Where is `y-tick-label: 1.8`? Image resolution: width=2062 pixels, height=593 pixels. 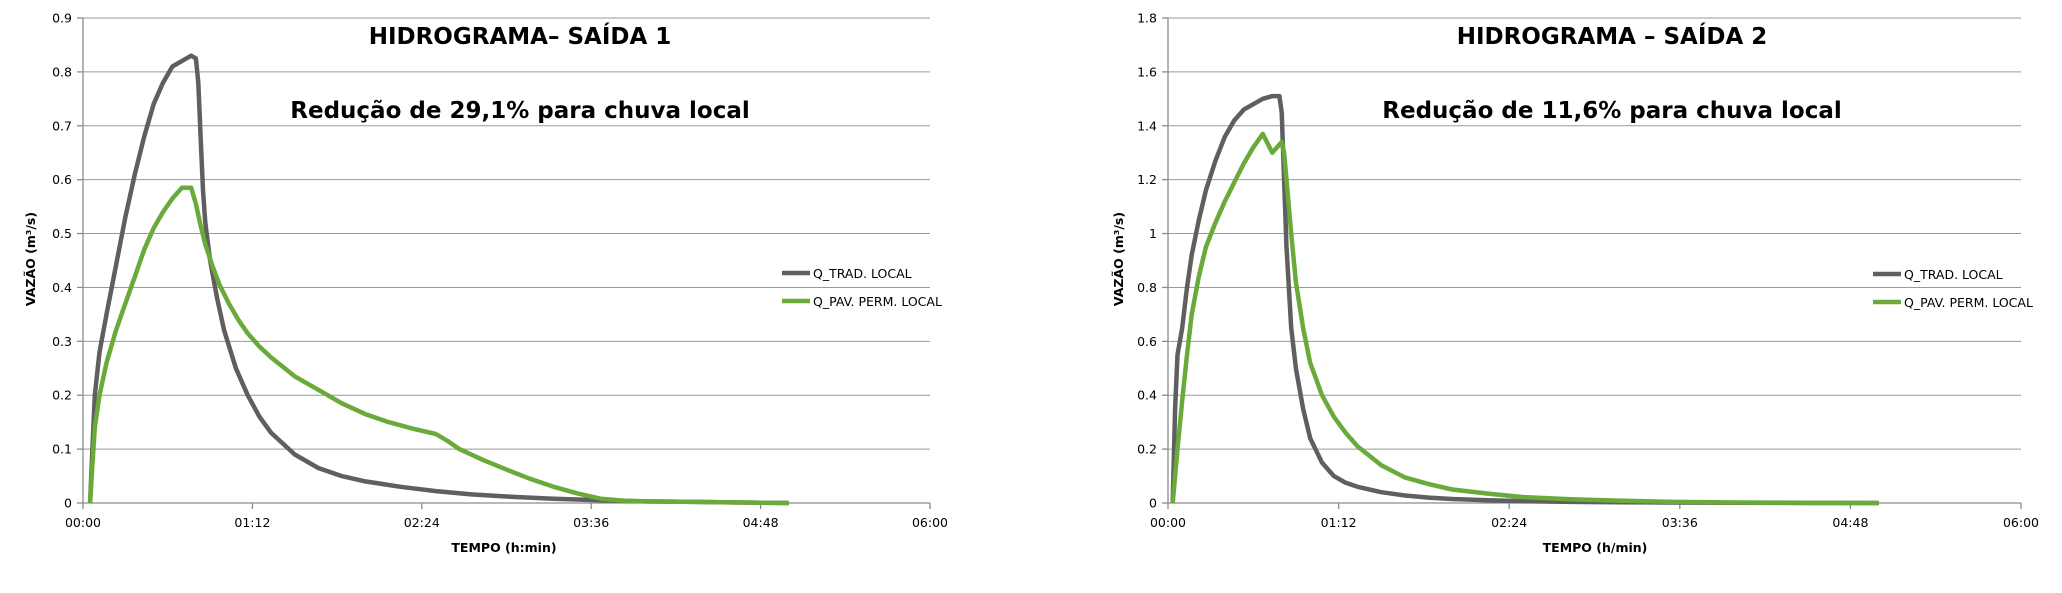
y-tick-label: 1.8 is located at coordinates (1147, 18).